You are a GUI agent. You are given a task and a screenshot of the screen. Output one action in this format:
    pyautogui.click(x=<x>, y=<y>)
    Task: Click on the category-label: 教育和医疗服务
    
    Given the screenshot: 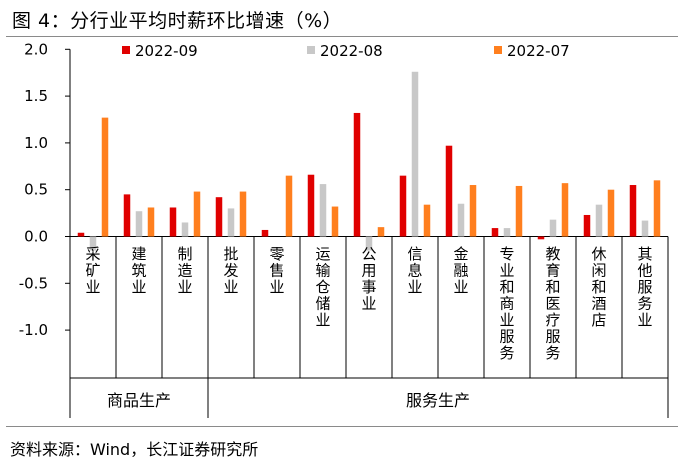 What is the action you would take?
    pyautogui.click(x=552, y=303)
    